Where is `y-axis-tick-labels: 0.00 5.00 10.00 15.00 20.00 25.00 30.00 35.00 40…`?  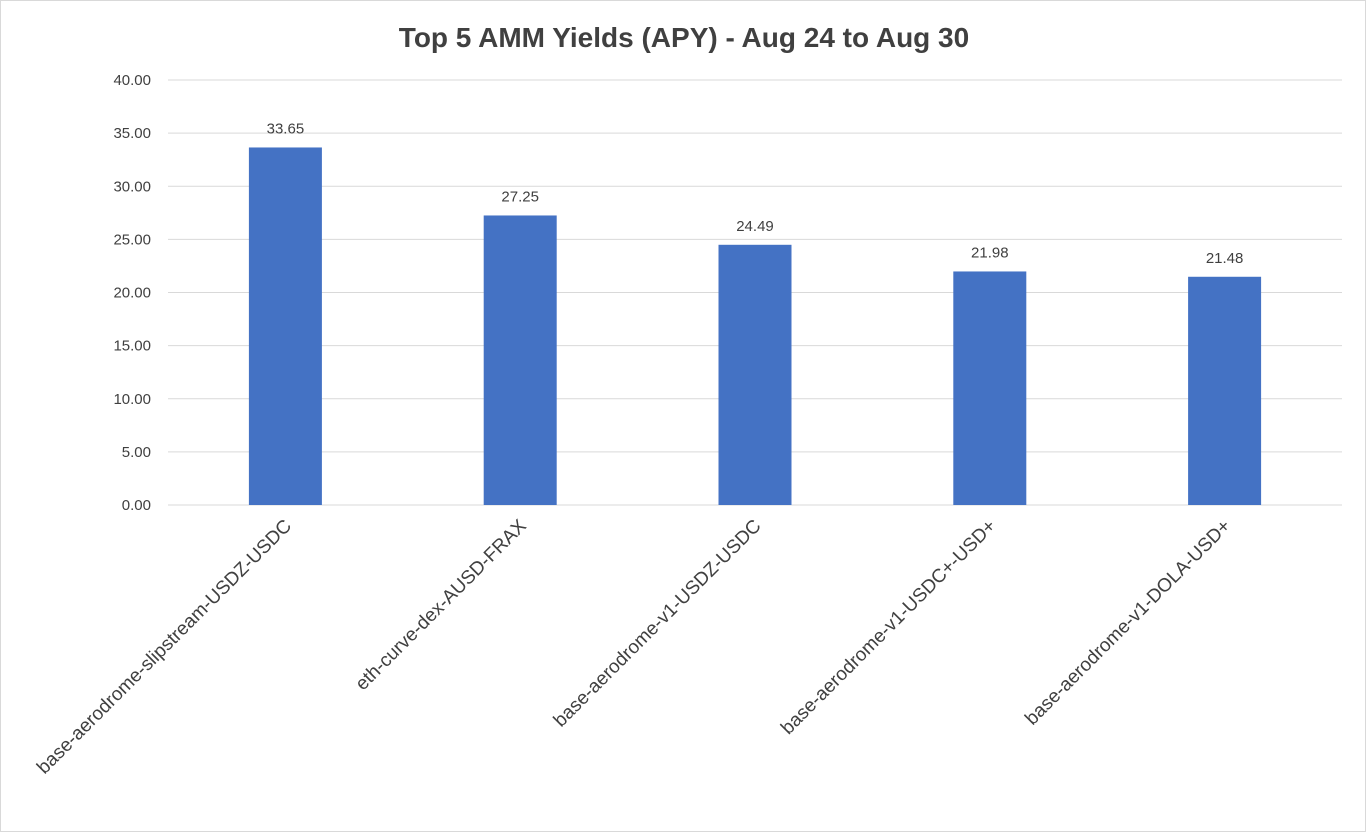 y-axis-tick-labels: 0.00 5.00 10.00 15.00 20.00 25.00 30.00 35.00 40… is located at coordinates (132, 293).